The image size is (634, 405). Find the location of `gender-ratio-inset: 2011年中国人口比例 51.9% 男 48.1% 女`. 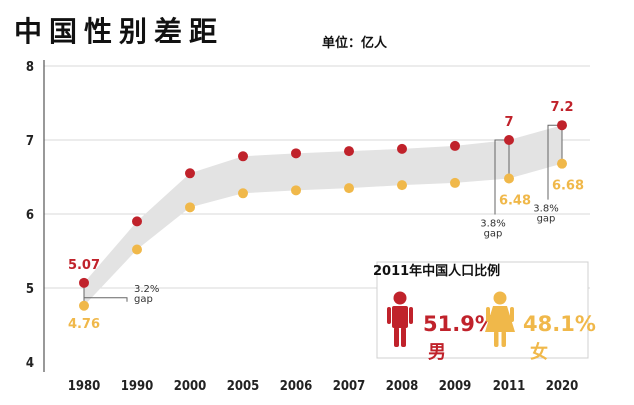

gender-ratio-inset: 2011年中国人口比例 51.9% 男 48.1% 女 is located at coordinates (484, 312).